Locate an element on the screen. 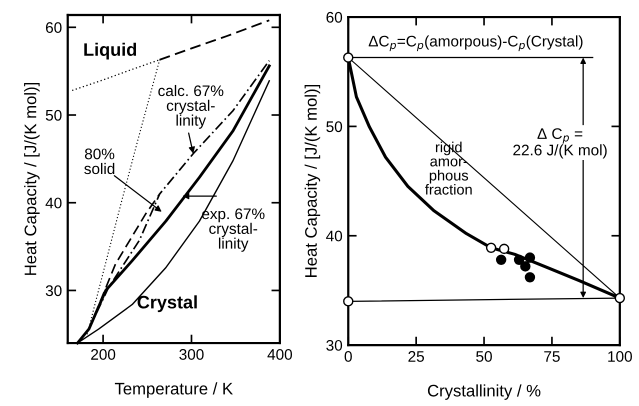 The image size is (639, 406). x-tick-label: 300 is located at coordinates (191, 354).